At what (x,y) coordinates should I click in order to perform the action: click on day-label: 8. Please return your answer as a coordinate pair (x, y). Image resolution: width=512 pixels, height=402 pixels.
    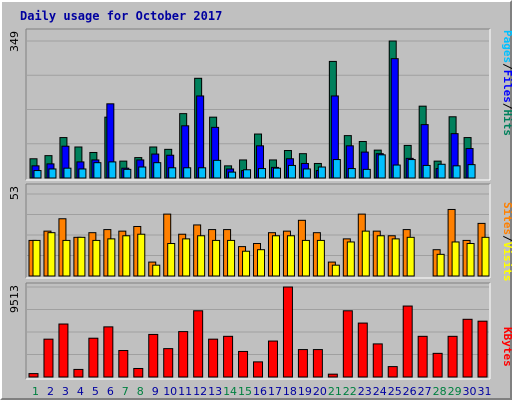
    Looking at the image, I should click on (140, 391).